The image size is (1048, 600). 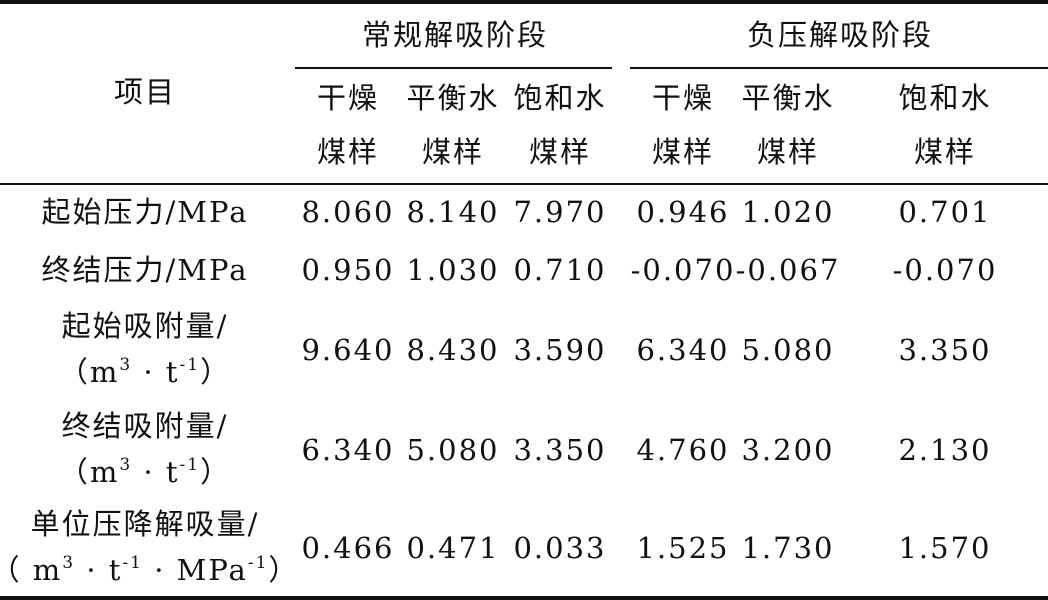 I want to click on row-label: 起始吸附量/, so click(x=145, y=326).